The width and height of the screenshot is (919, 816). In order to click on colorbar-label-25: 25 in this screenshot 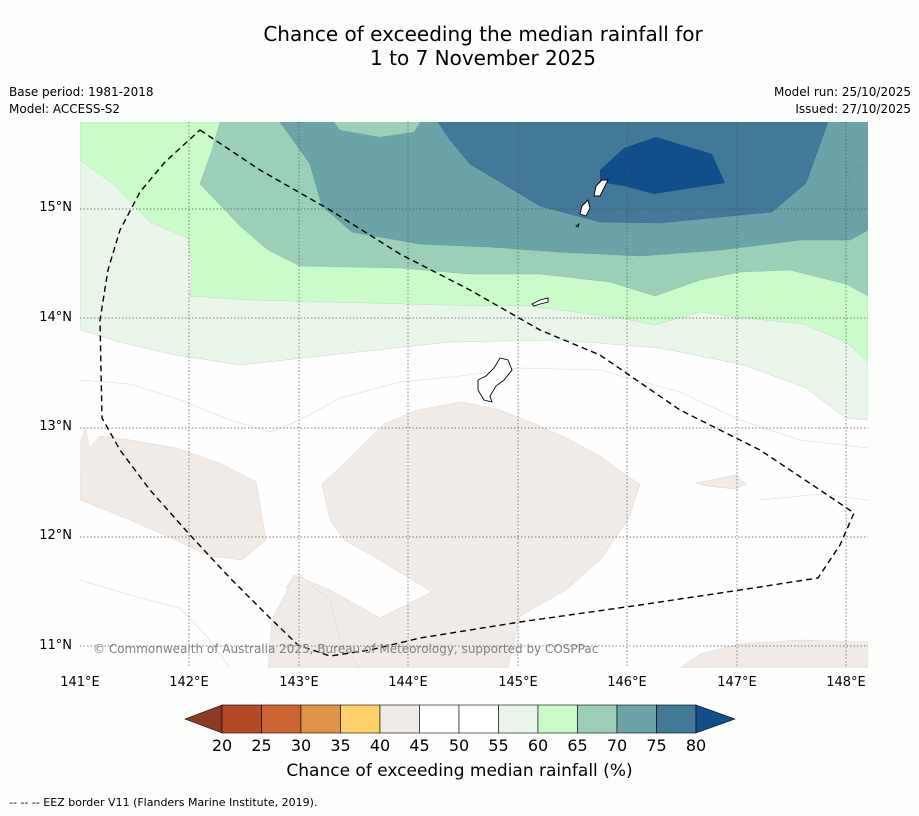, I will do `click(261, 745)`.